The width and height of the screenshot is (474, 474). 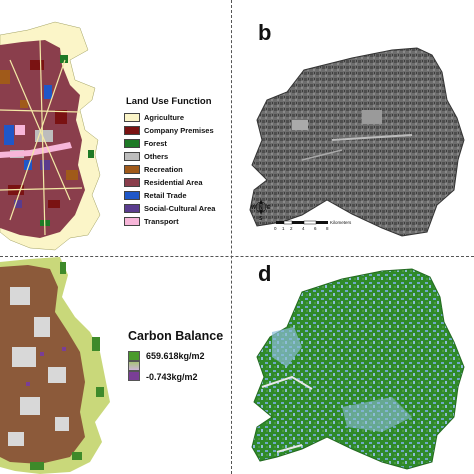 What do you see at coordinates (161, 221) in the screenshot?
I see `legend-label: Transport` at bounding box center [161, 221].